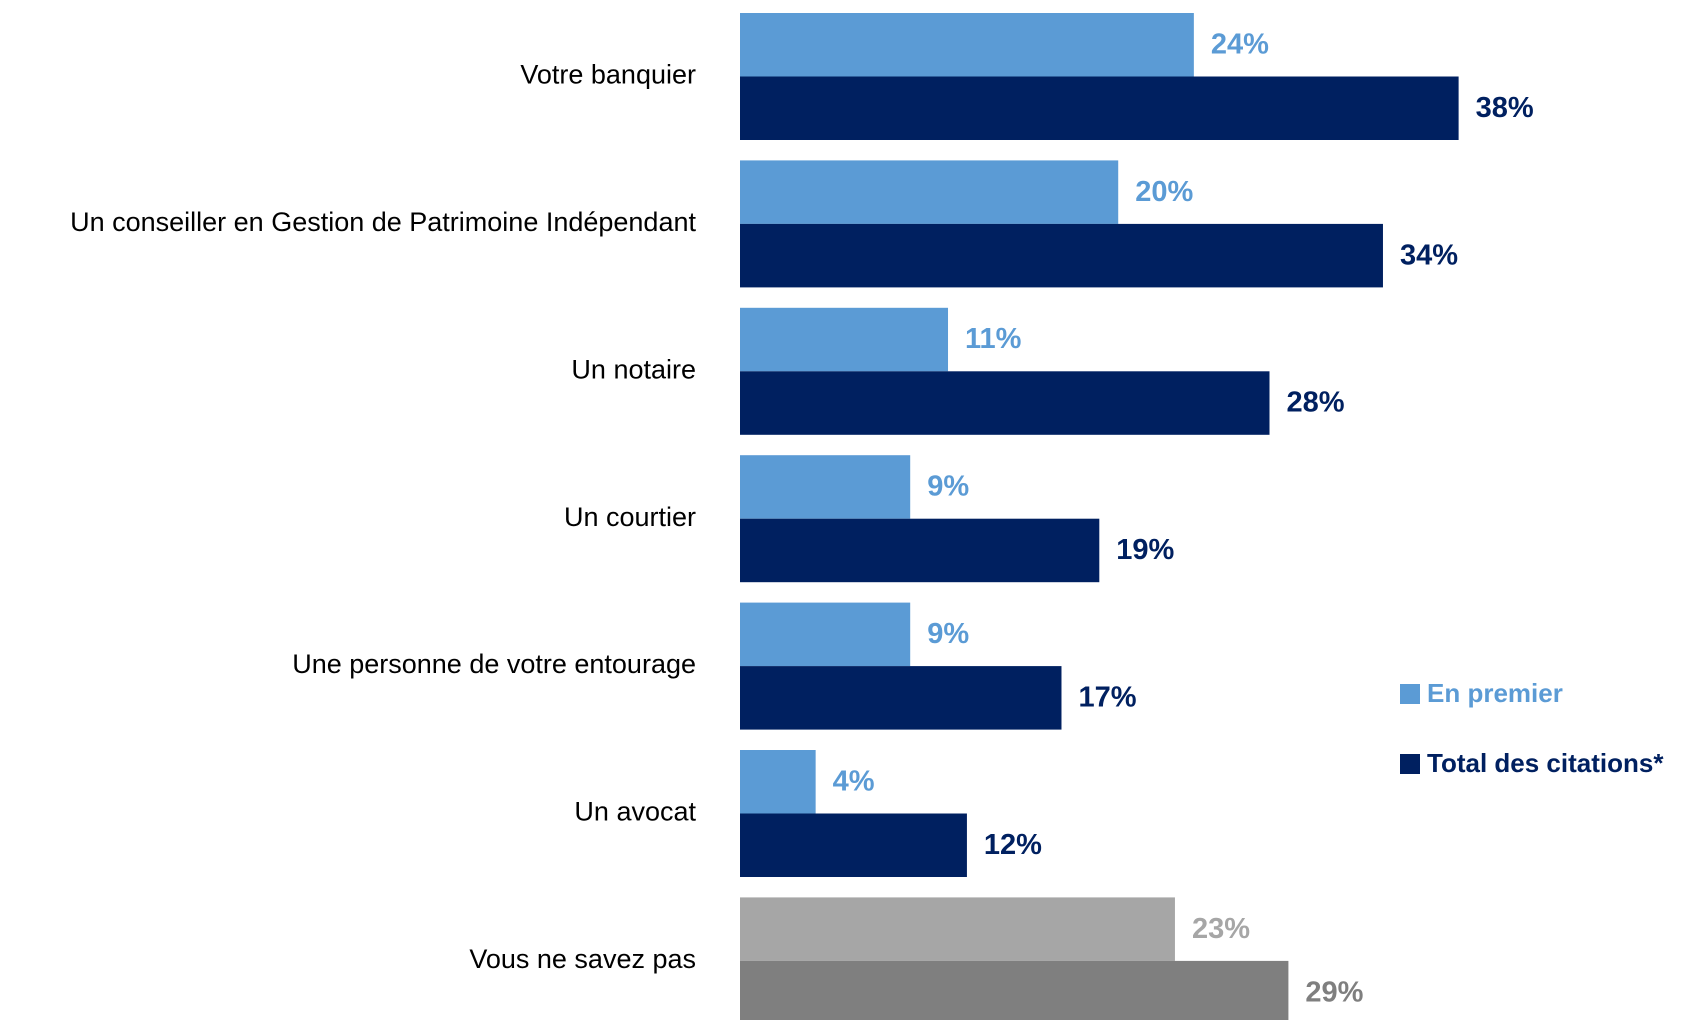  What do you see at coordinates (1107, 698) in the screenshot?
I see `value-label: 17%` at bounding box center [1107, 698].